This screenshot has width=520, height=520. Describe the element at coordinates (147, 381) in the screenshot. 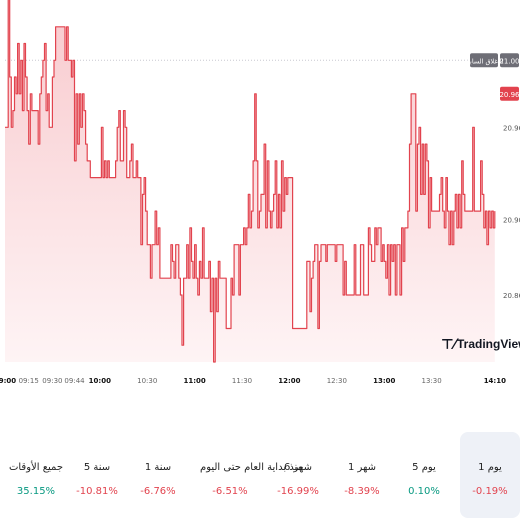

I see `x-tick-label: 10:30` at that location.